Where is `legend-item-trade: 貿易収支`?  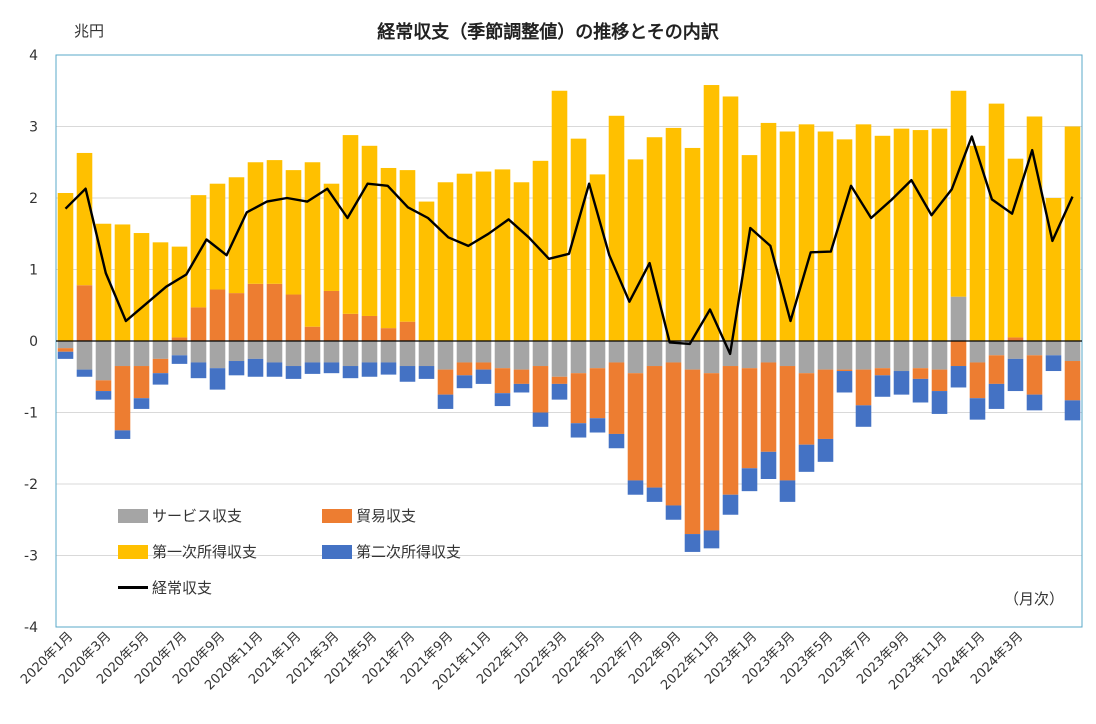 legend-item-trade: 貿易収支 is located at coordinates (369, 515).